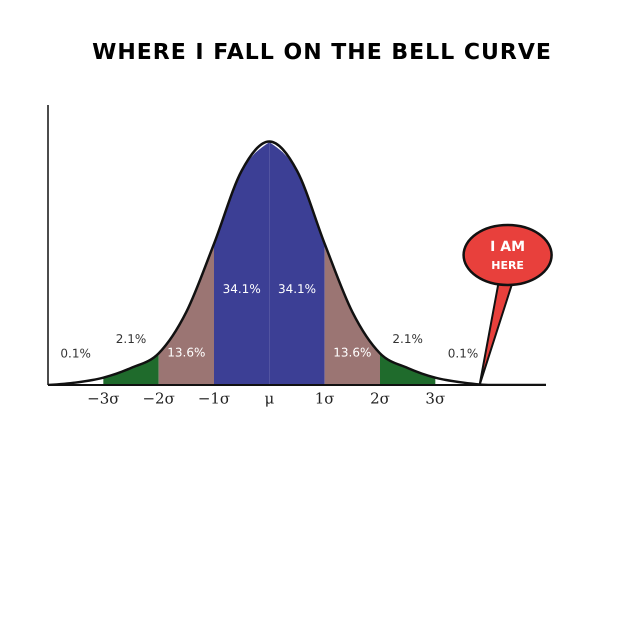  I want to click on x-tick-label: 3σ, so click(435, 399).